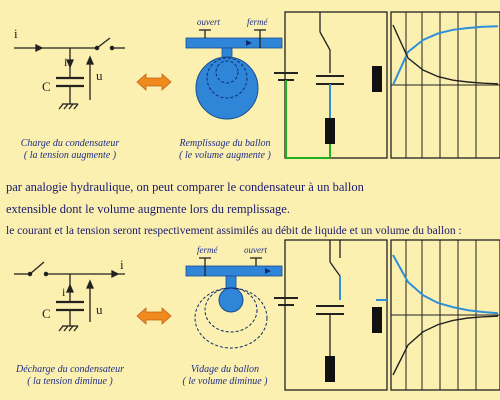 This screenshot has height=400, width=500. What do you see at coordinates (66, 62) in the screenshot?
I see `branch-current-label: i` at bounding box center [66, 62].